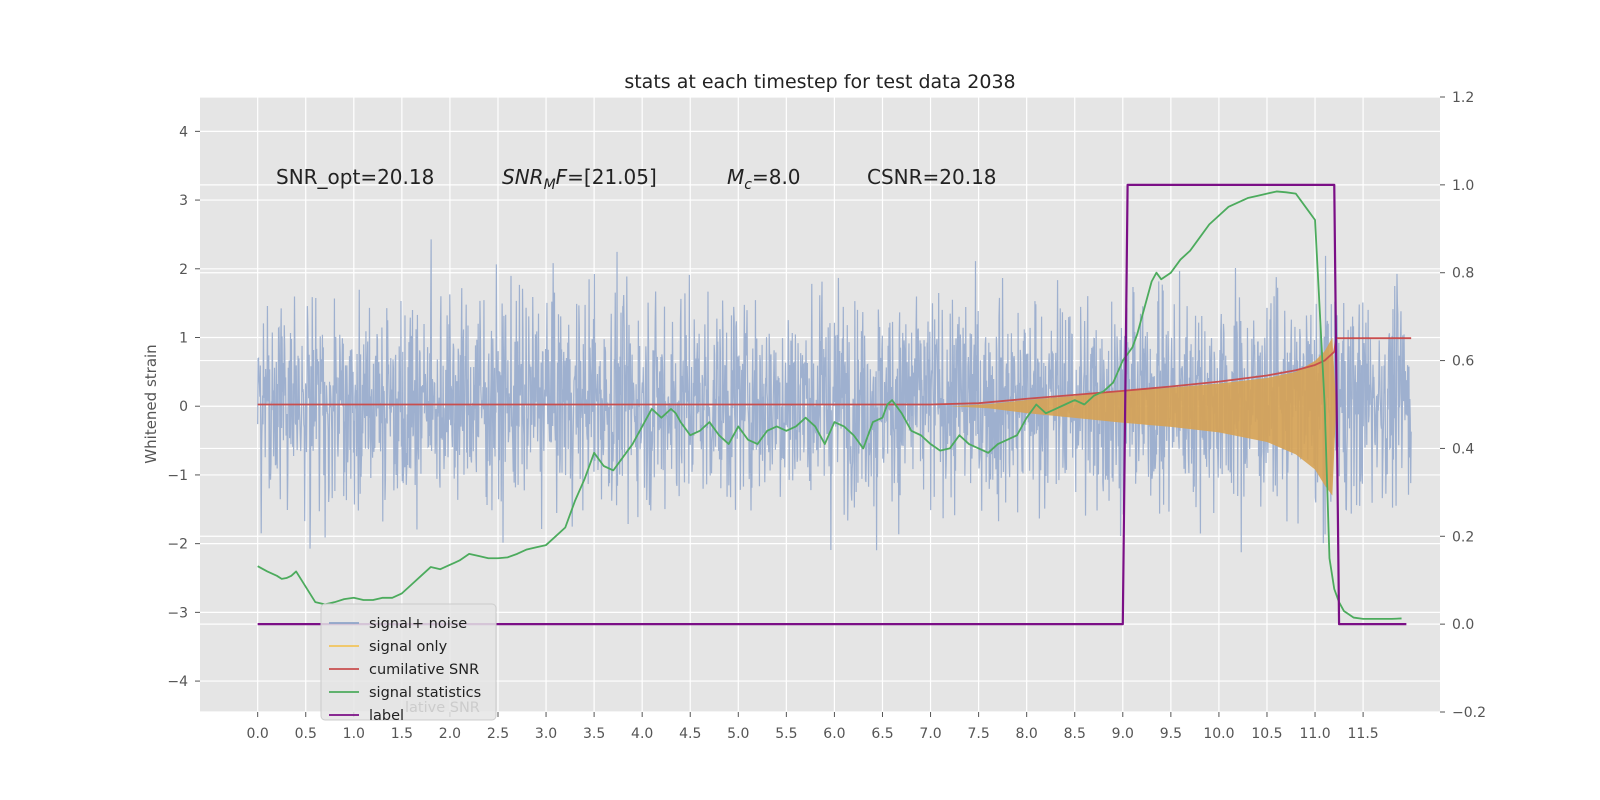 The image size is (1600, 800). What do you see at coordinates (354, 734) in the screenshot?
I see `x-tick-label: 1.0` at bounding box center [354, 734].